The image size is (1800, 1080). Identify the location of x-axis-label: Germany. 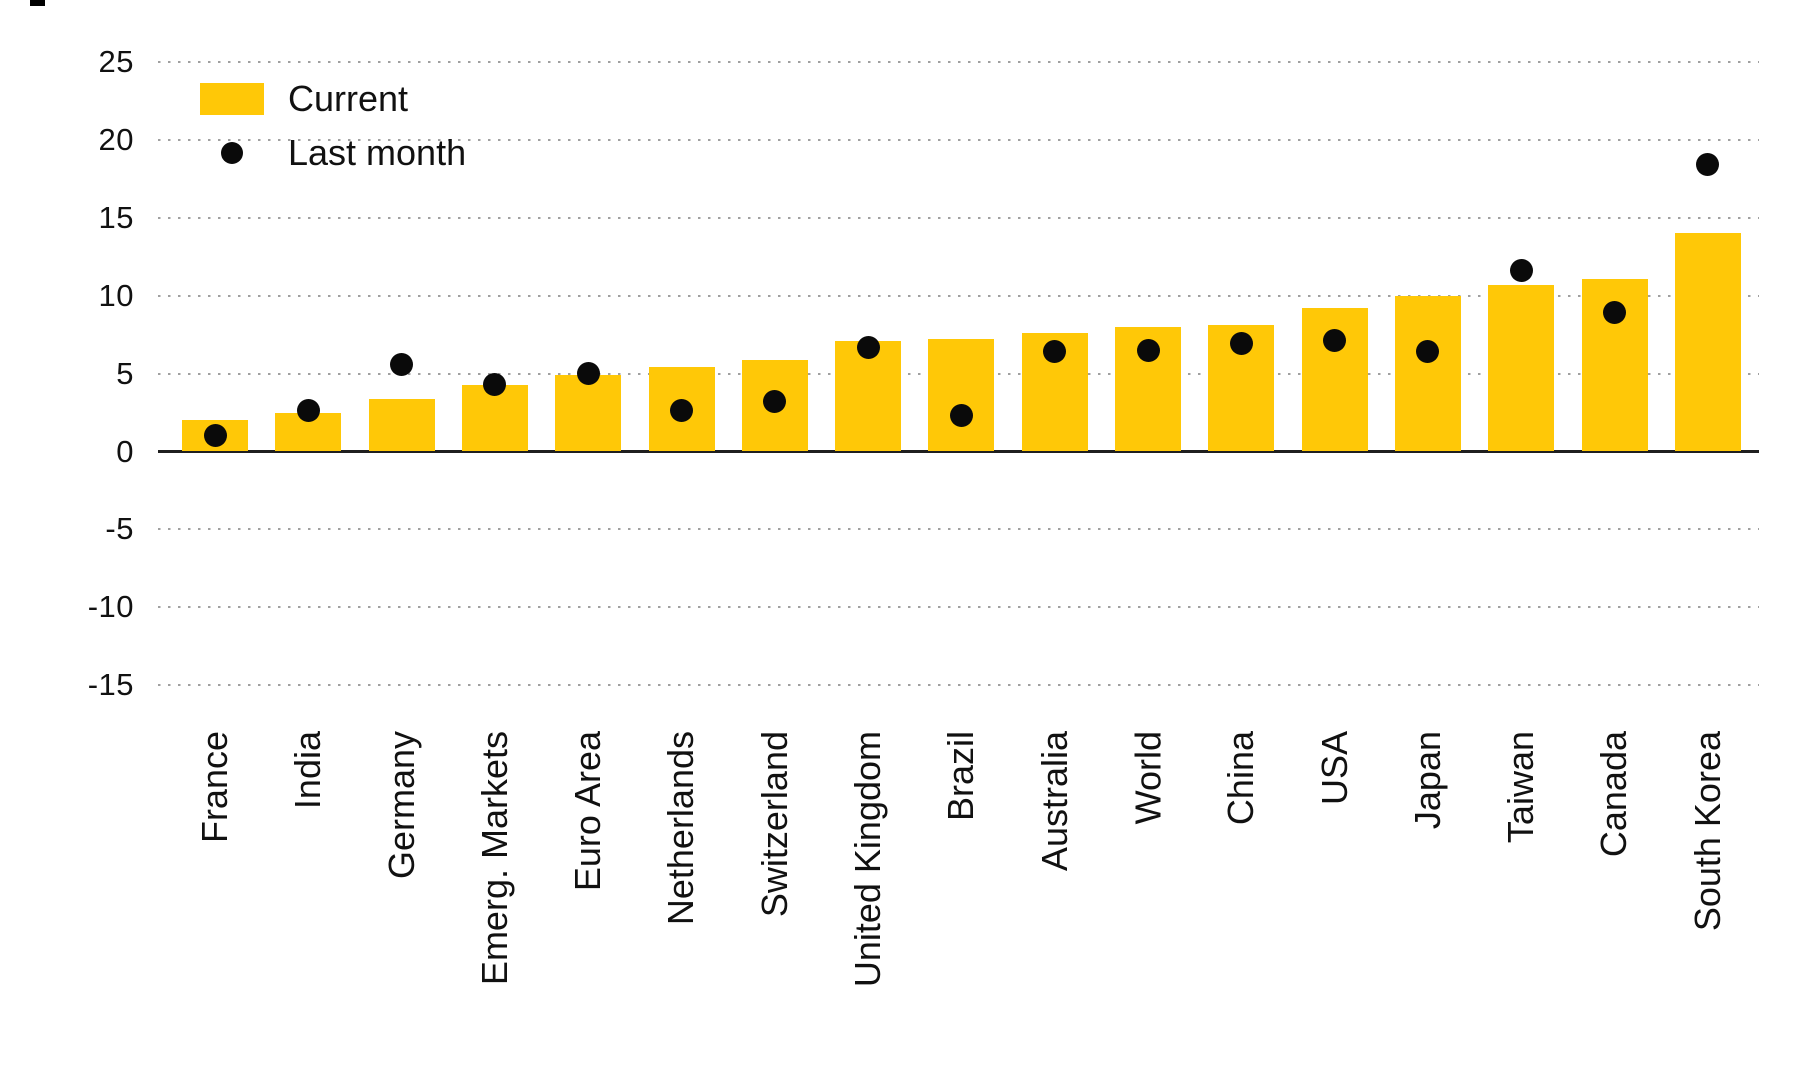
(401, 805).